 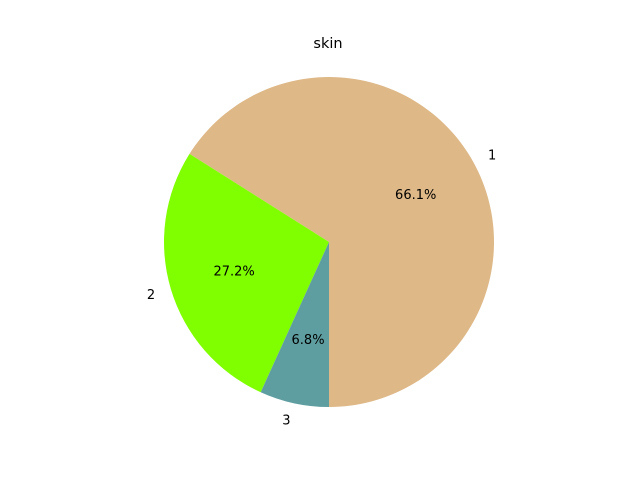 What do you see at coordinates (492, 155) in the screenshot?
I see `category-label-1: 1` at bounding box center [492, 155].